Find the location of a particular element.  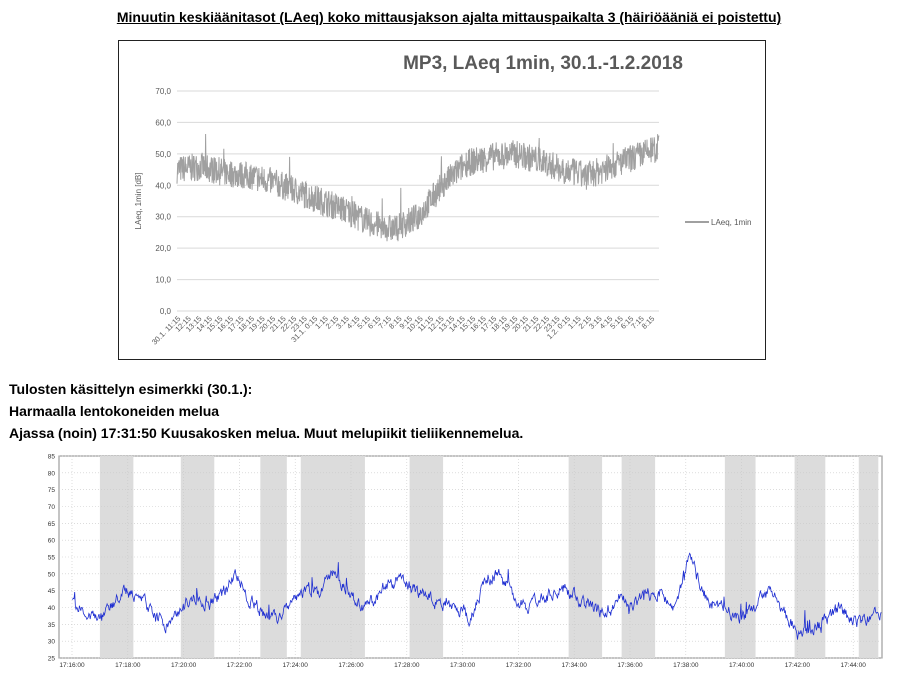

x-tick-label: 17:24:00 is located at coordinates (296, 665).